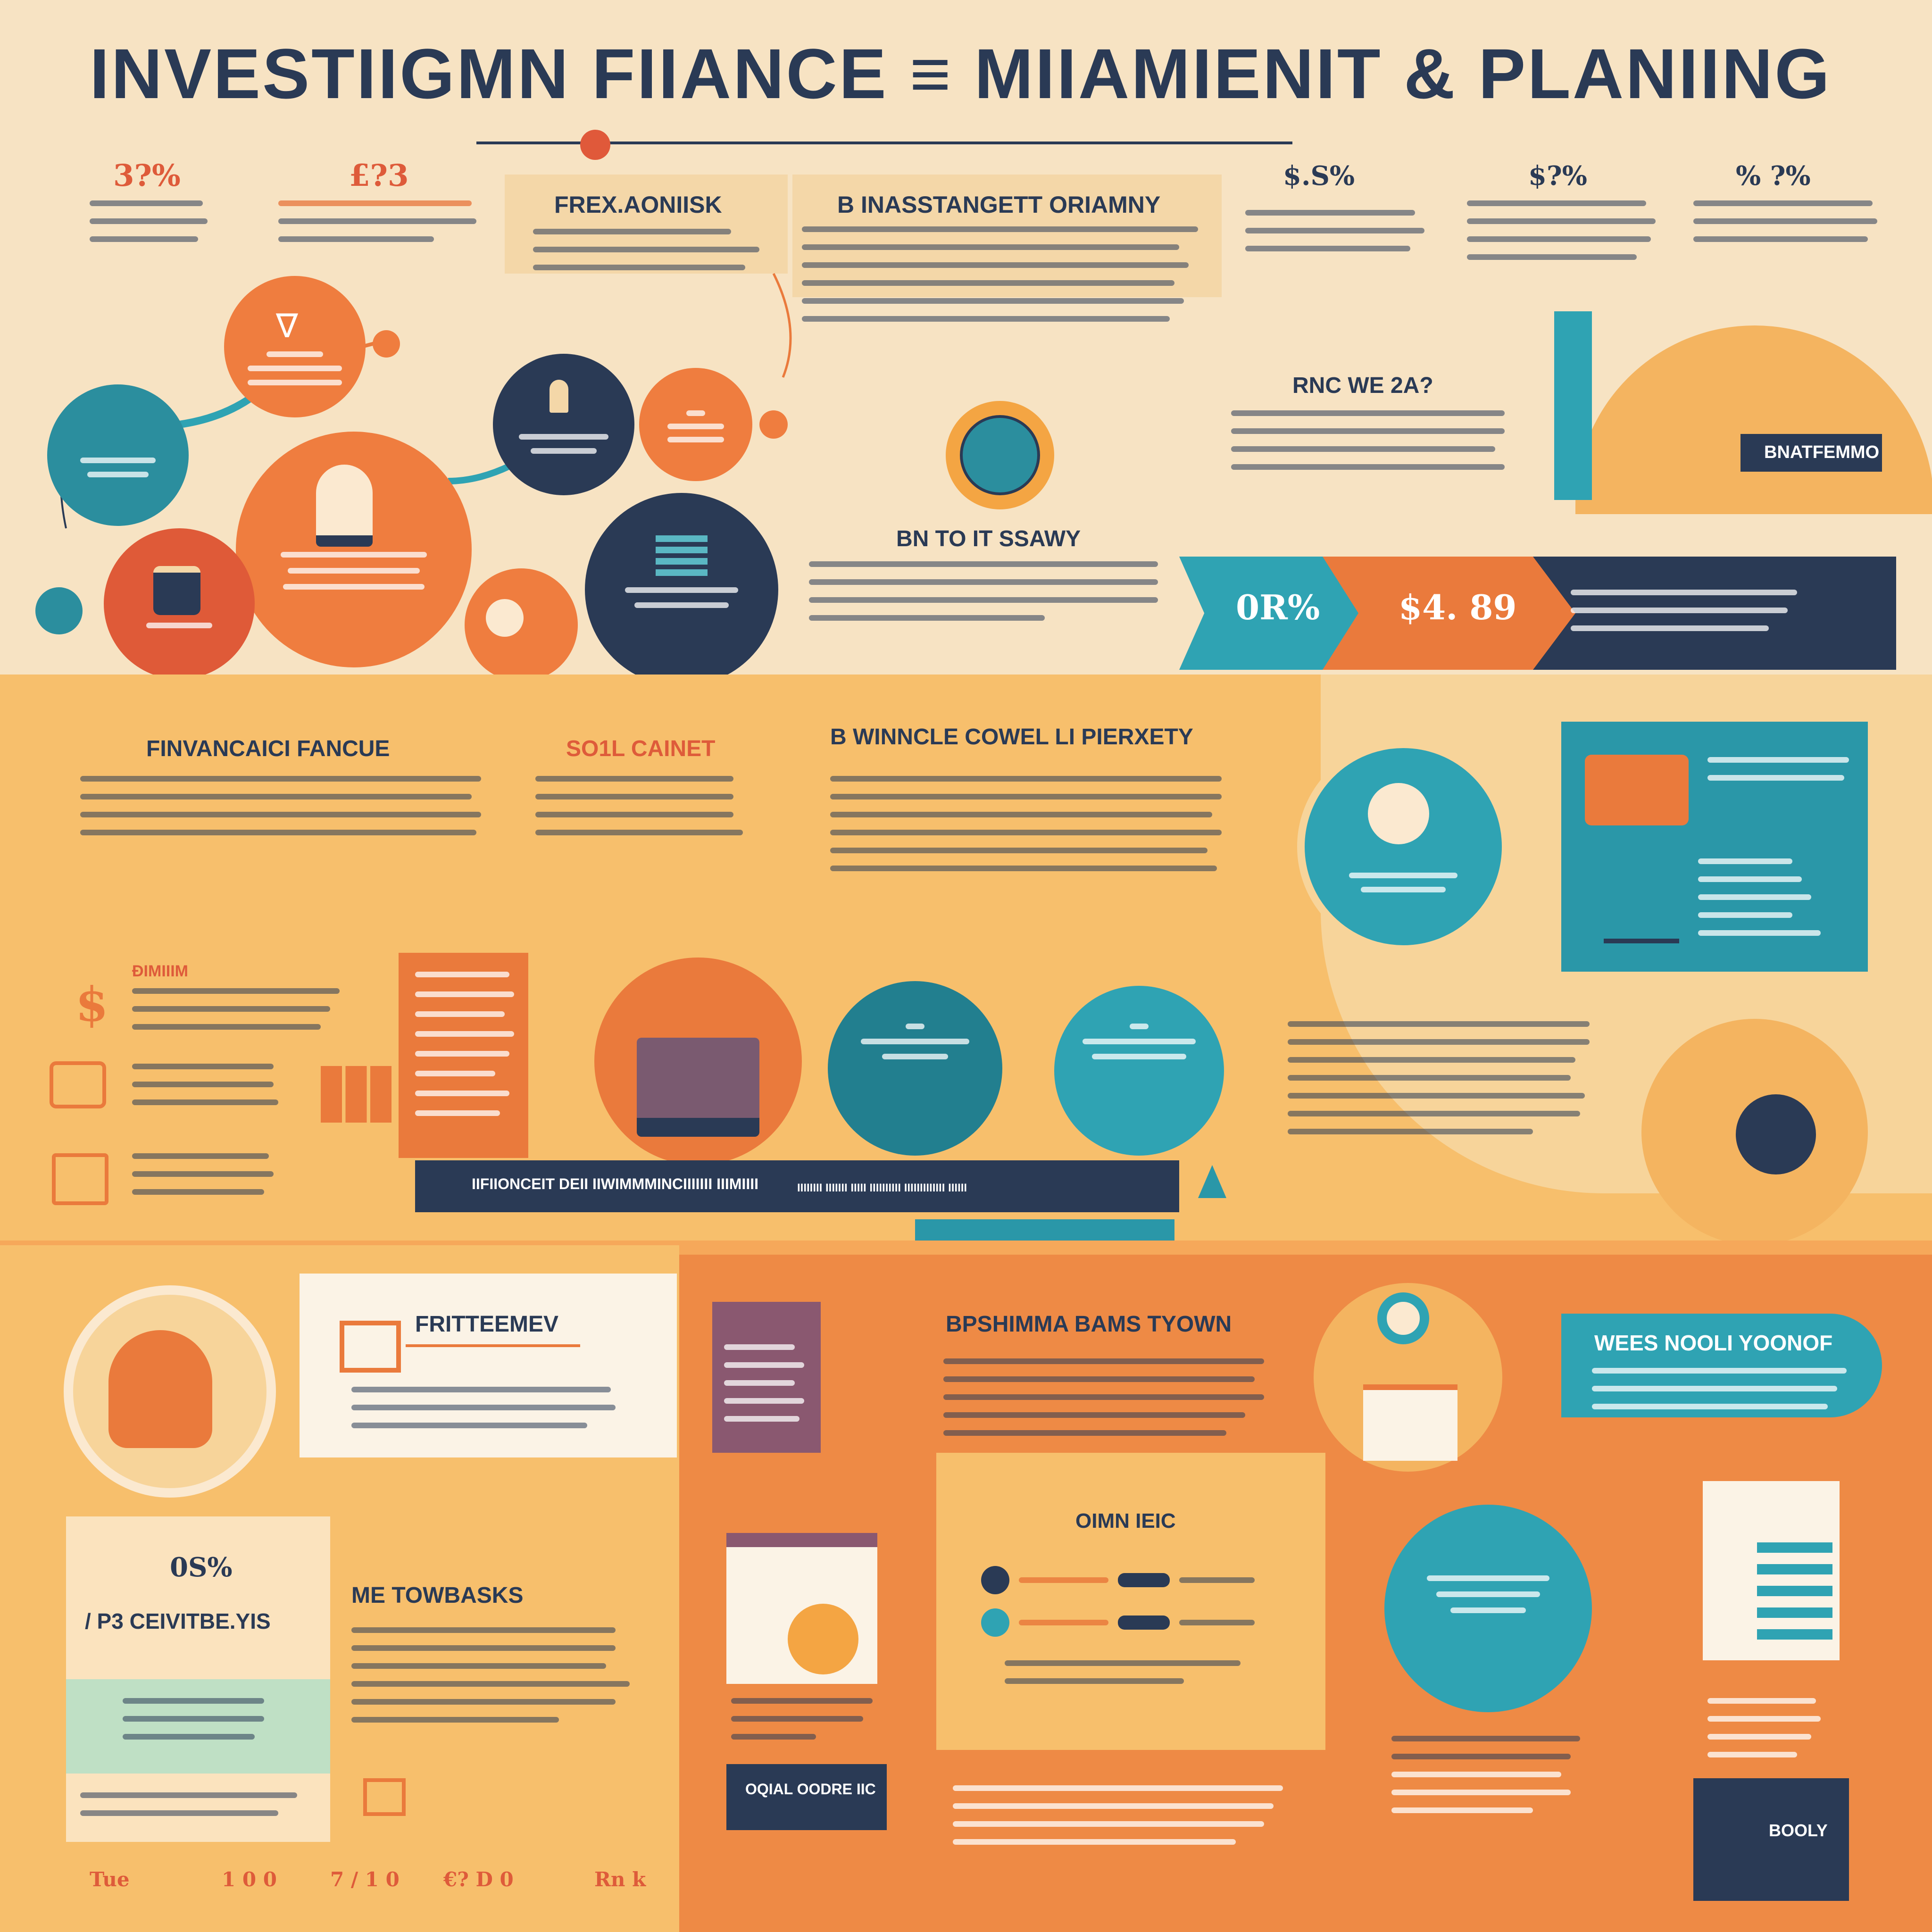  I want to click on footer-box-label: BOOLY, so click(1799, 1831).